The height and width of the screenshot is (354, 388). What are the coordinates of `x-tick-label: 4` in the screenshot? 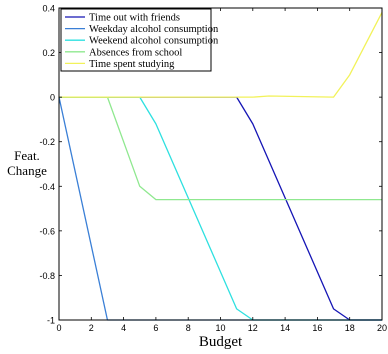 It's located at (123, 328).